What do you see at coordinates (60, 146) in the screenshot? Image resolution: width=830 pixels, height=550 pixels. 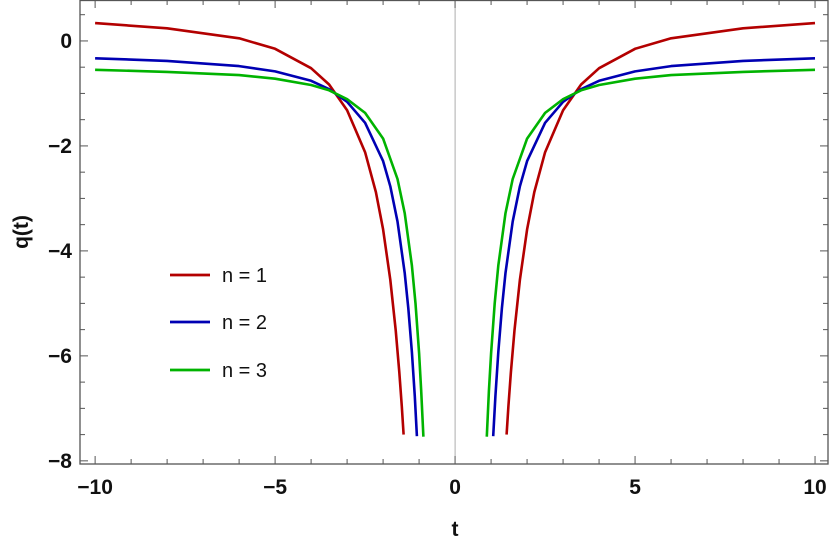 I see `y-tick-label: −2` at bounding box center [60, 146].